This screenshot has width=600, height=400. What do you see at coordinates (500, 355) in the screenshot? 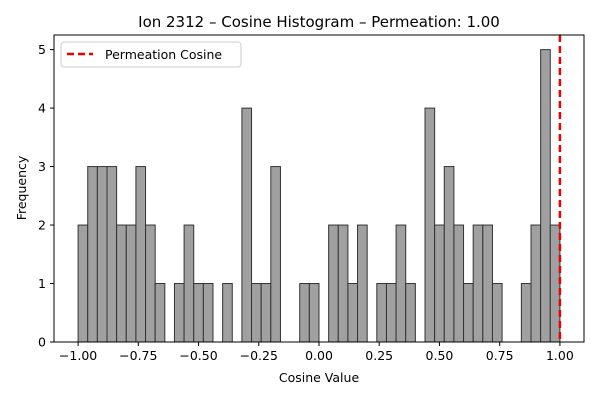
I see `x-tick-label: 0.75` at bounding box center [500, 355].